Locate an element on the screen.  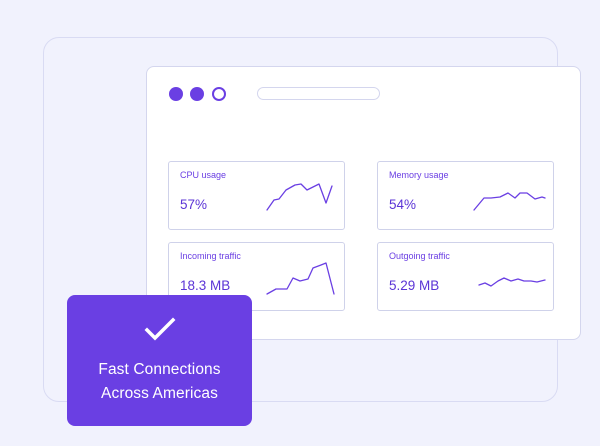
cpu-usage-card: CPU usage 57% is located at coordinates (256, 195).